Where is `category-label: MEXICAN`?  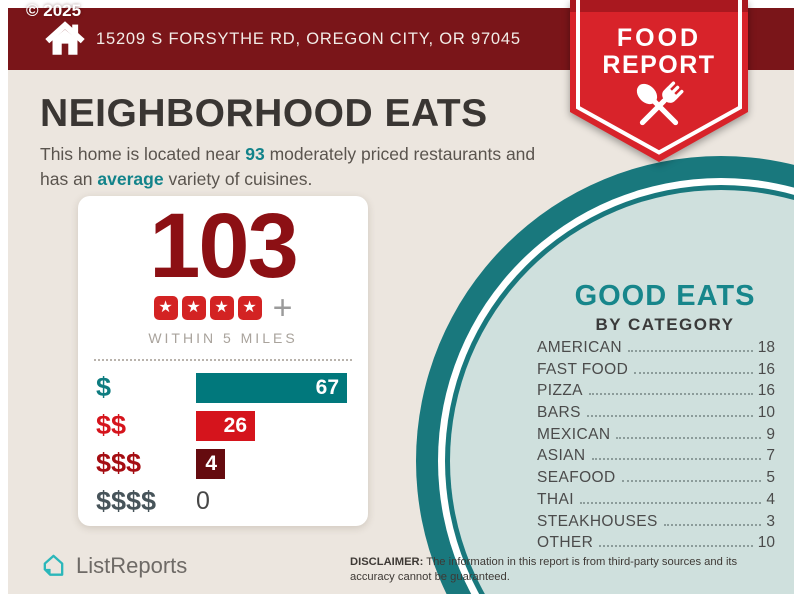 category-label: MEXICAN is located at coordinates (574, 434).